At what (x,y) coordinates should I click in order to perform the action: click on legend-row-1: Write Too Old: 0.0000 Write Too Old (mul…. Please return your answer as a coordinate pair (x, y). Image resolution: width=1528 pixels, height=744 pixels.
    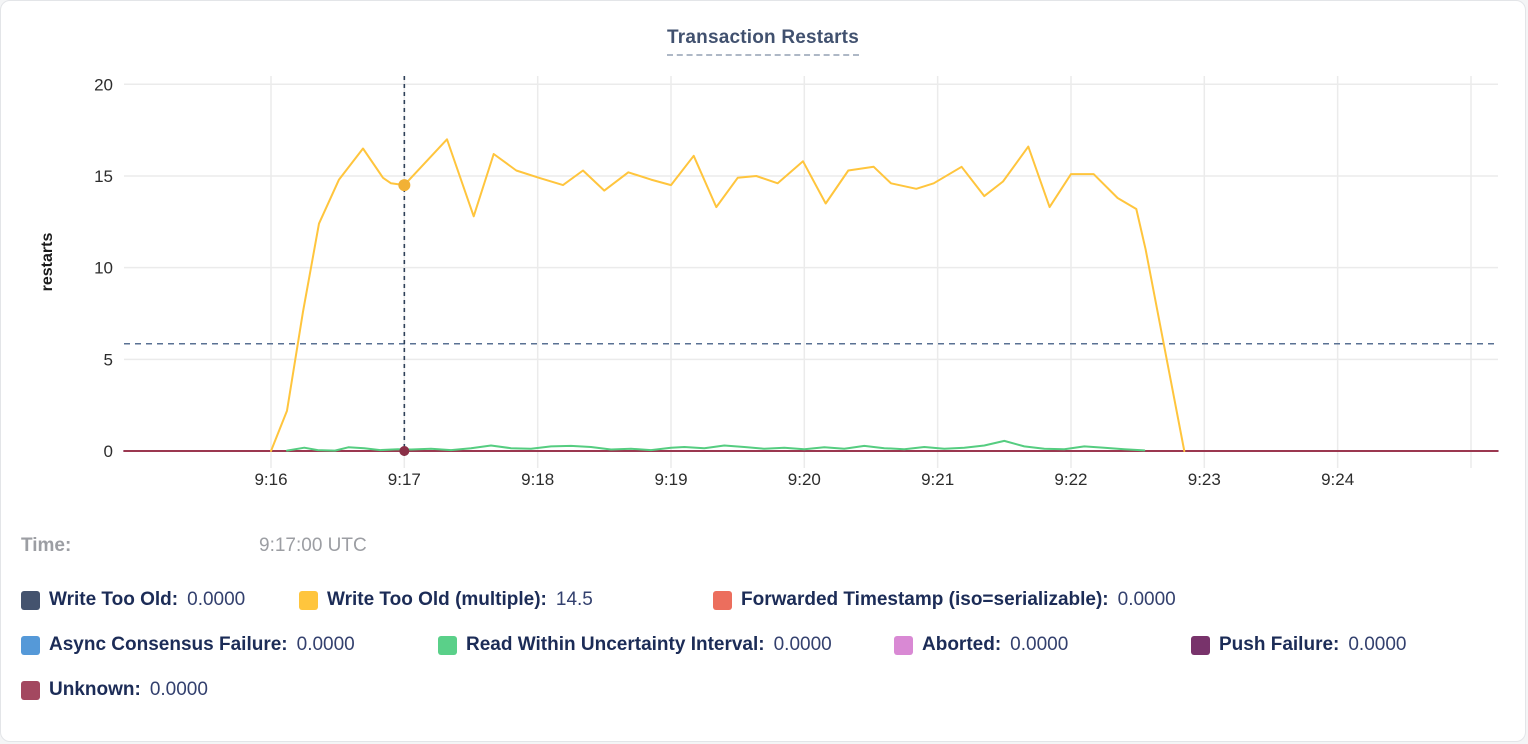
    Looking at the image, I should click on (598, 600).